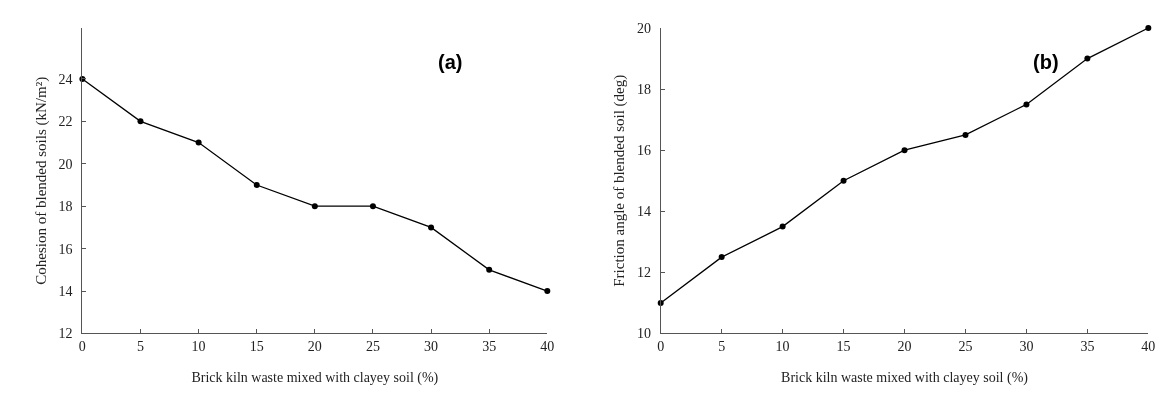 This screenshot has height=403, width=1171. What do you see at coordinates (65, 79) in the screenshot?
I see `y-tick-label: 24` at bounding box center [65, 79].